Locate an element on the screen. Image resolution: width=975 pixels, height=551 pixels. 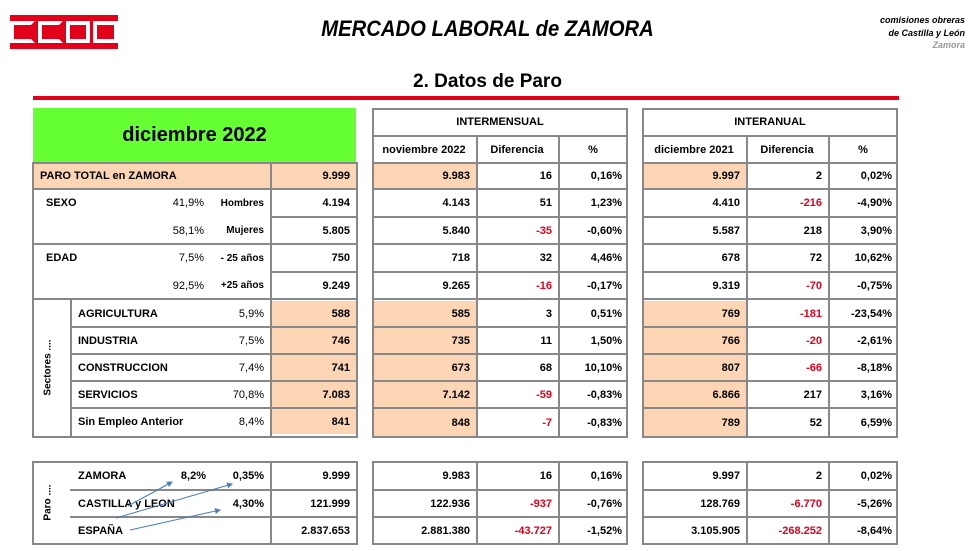
intermensual-bottom-cell: -0,76% is located at coordinates (604, 503).